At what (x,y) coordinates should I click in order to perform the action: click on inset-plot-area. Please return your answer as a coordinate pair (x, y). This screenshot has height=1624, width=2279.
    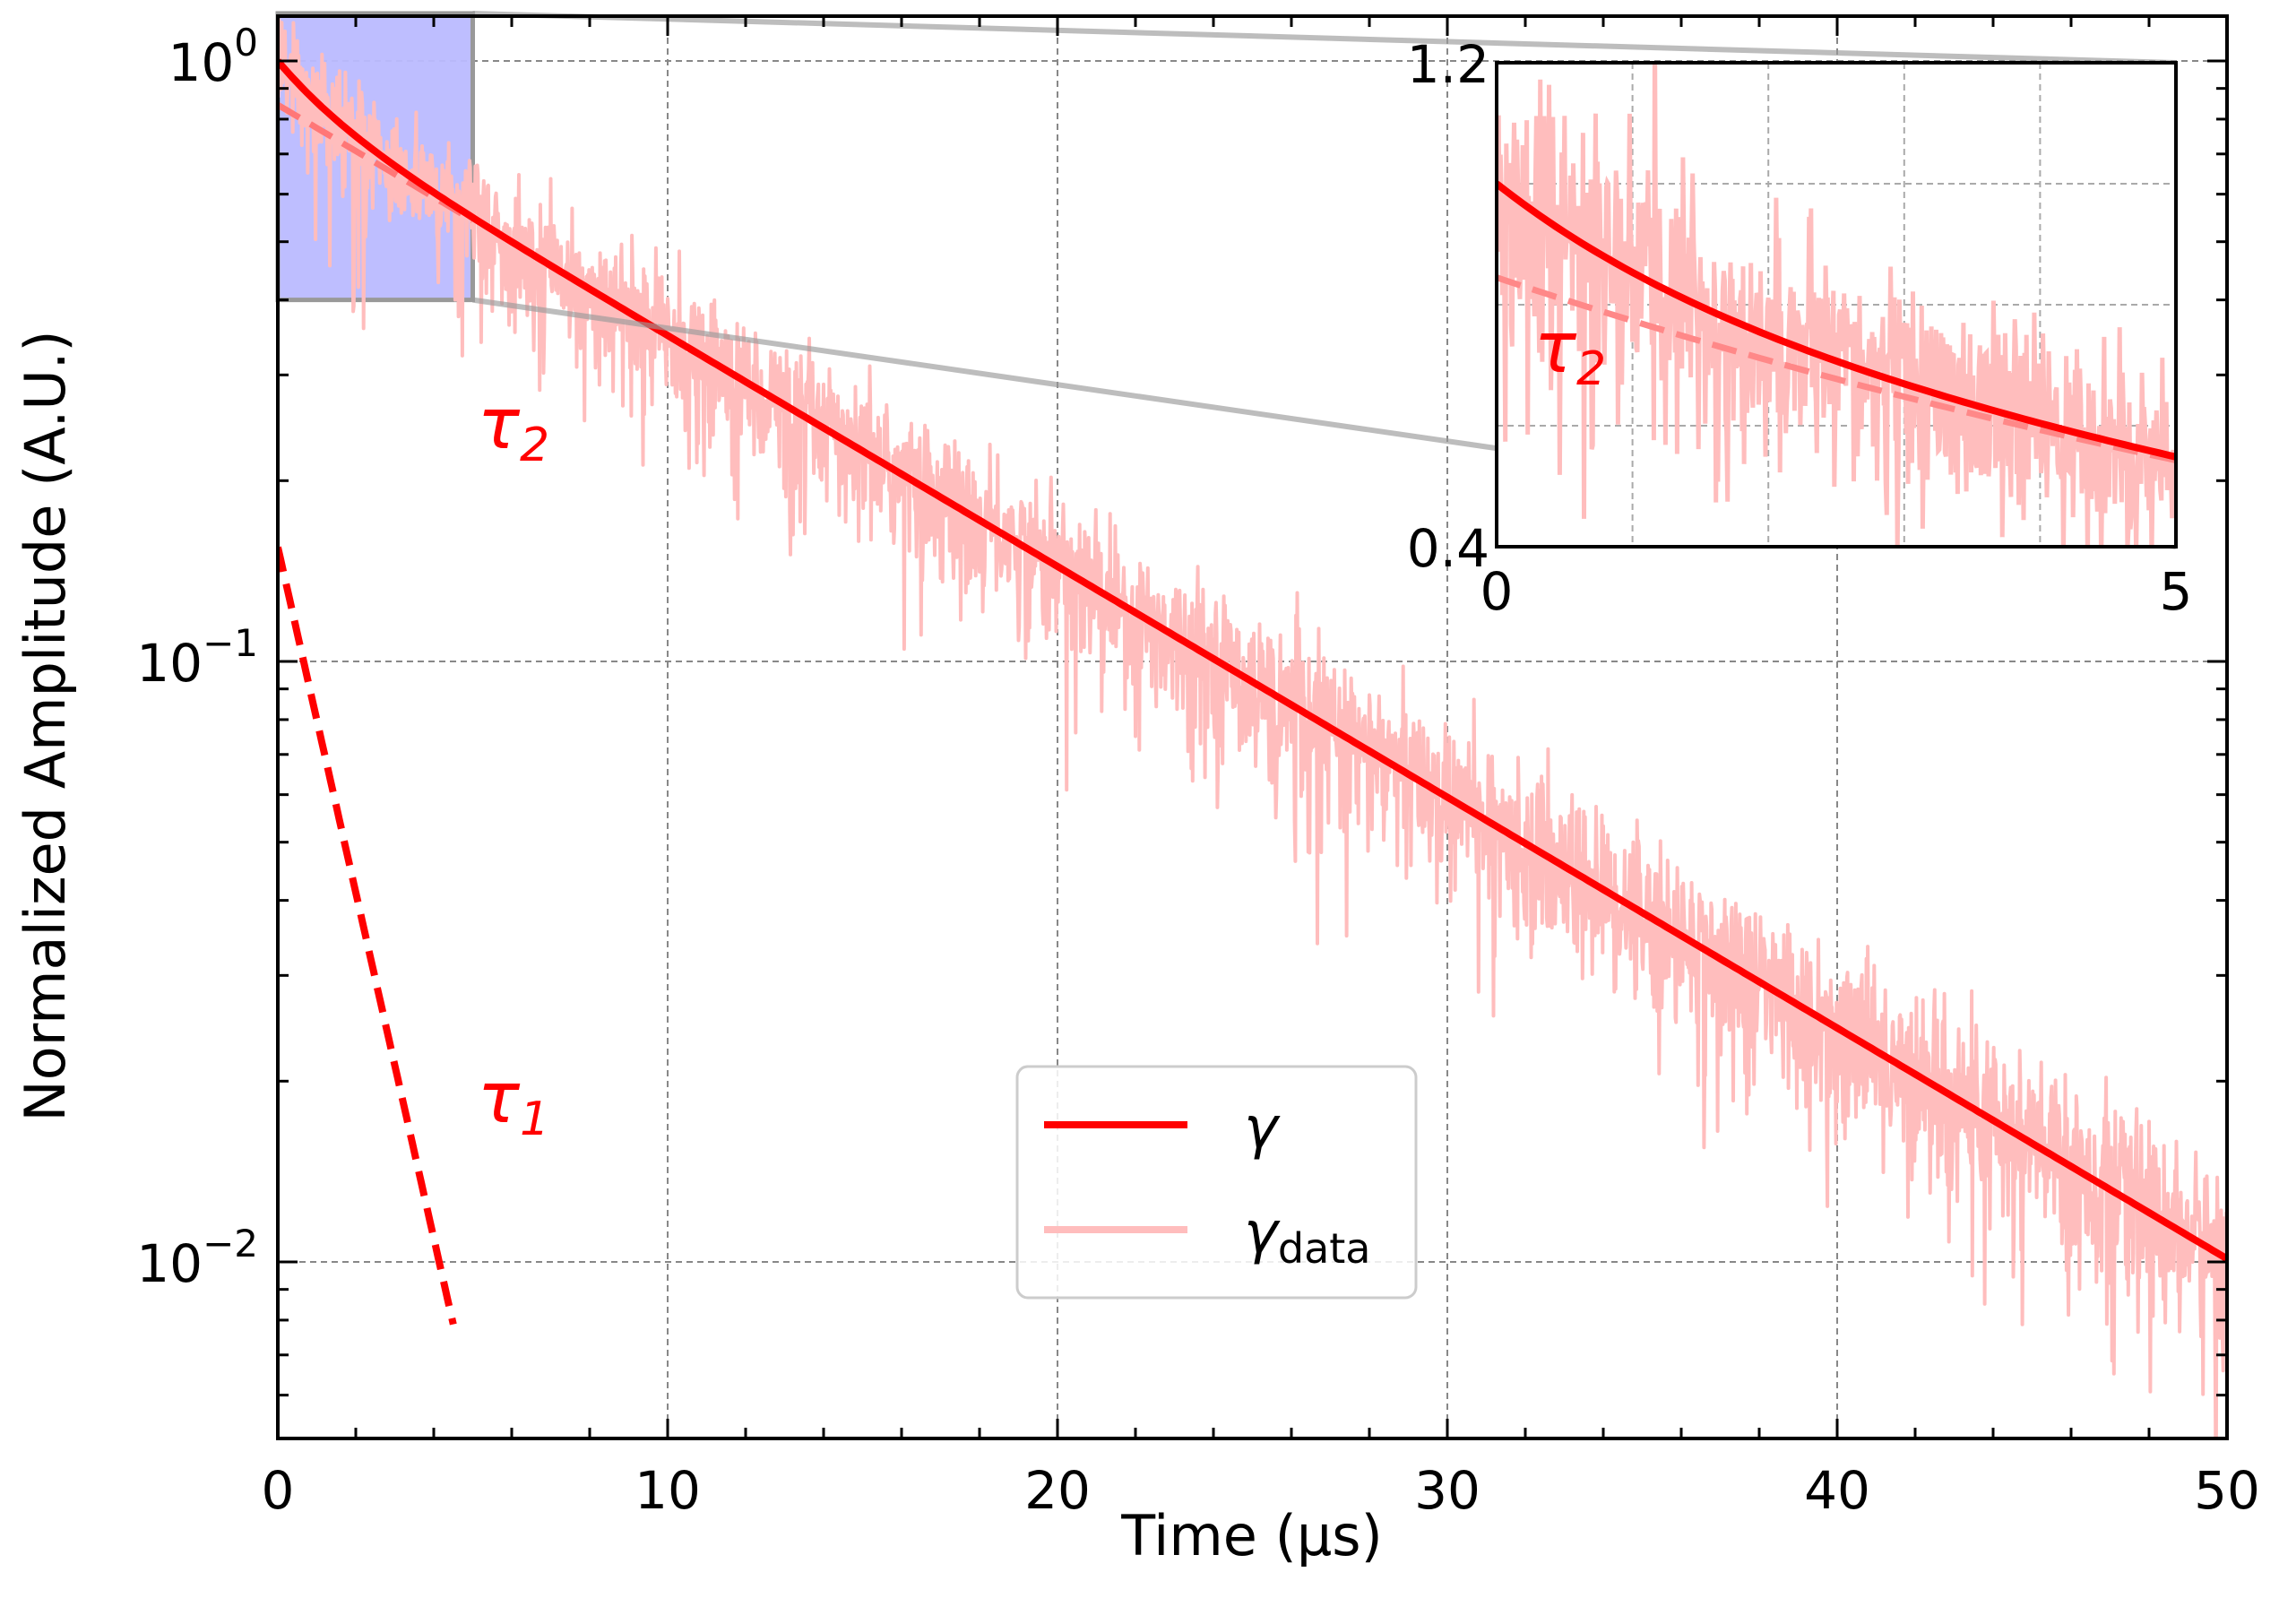
    Looking at the image, I should click on (1837, 305).